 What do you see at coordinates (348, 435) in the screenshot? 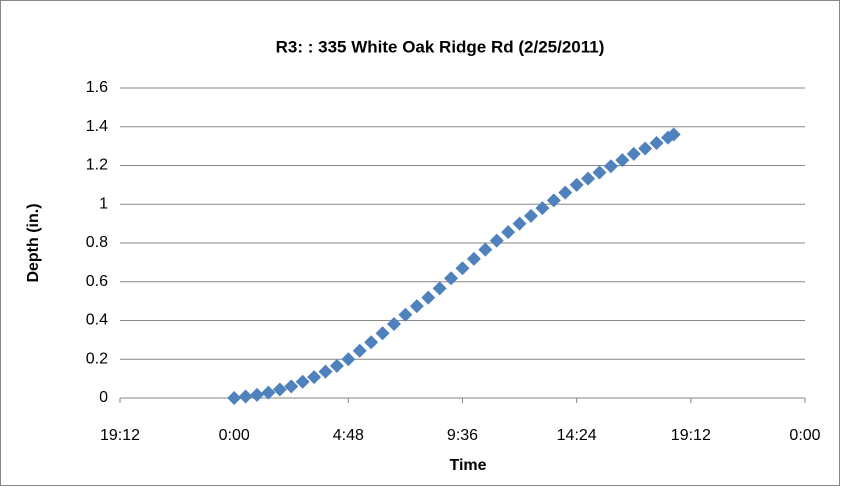
I see `x-tick-label: 4:48` at bounding box center [348, 435].